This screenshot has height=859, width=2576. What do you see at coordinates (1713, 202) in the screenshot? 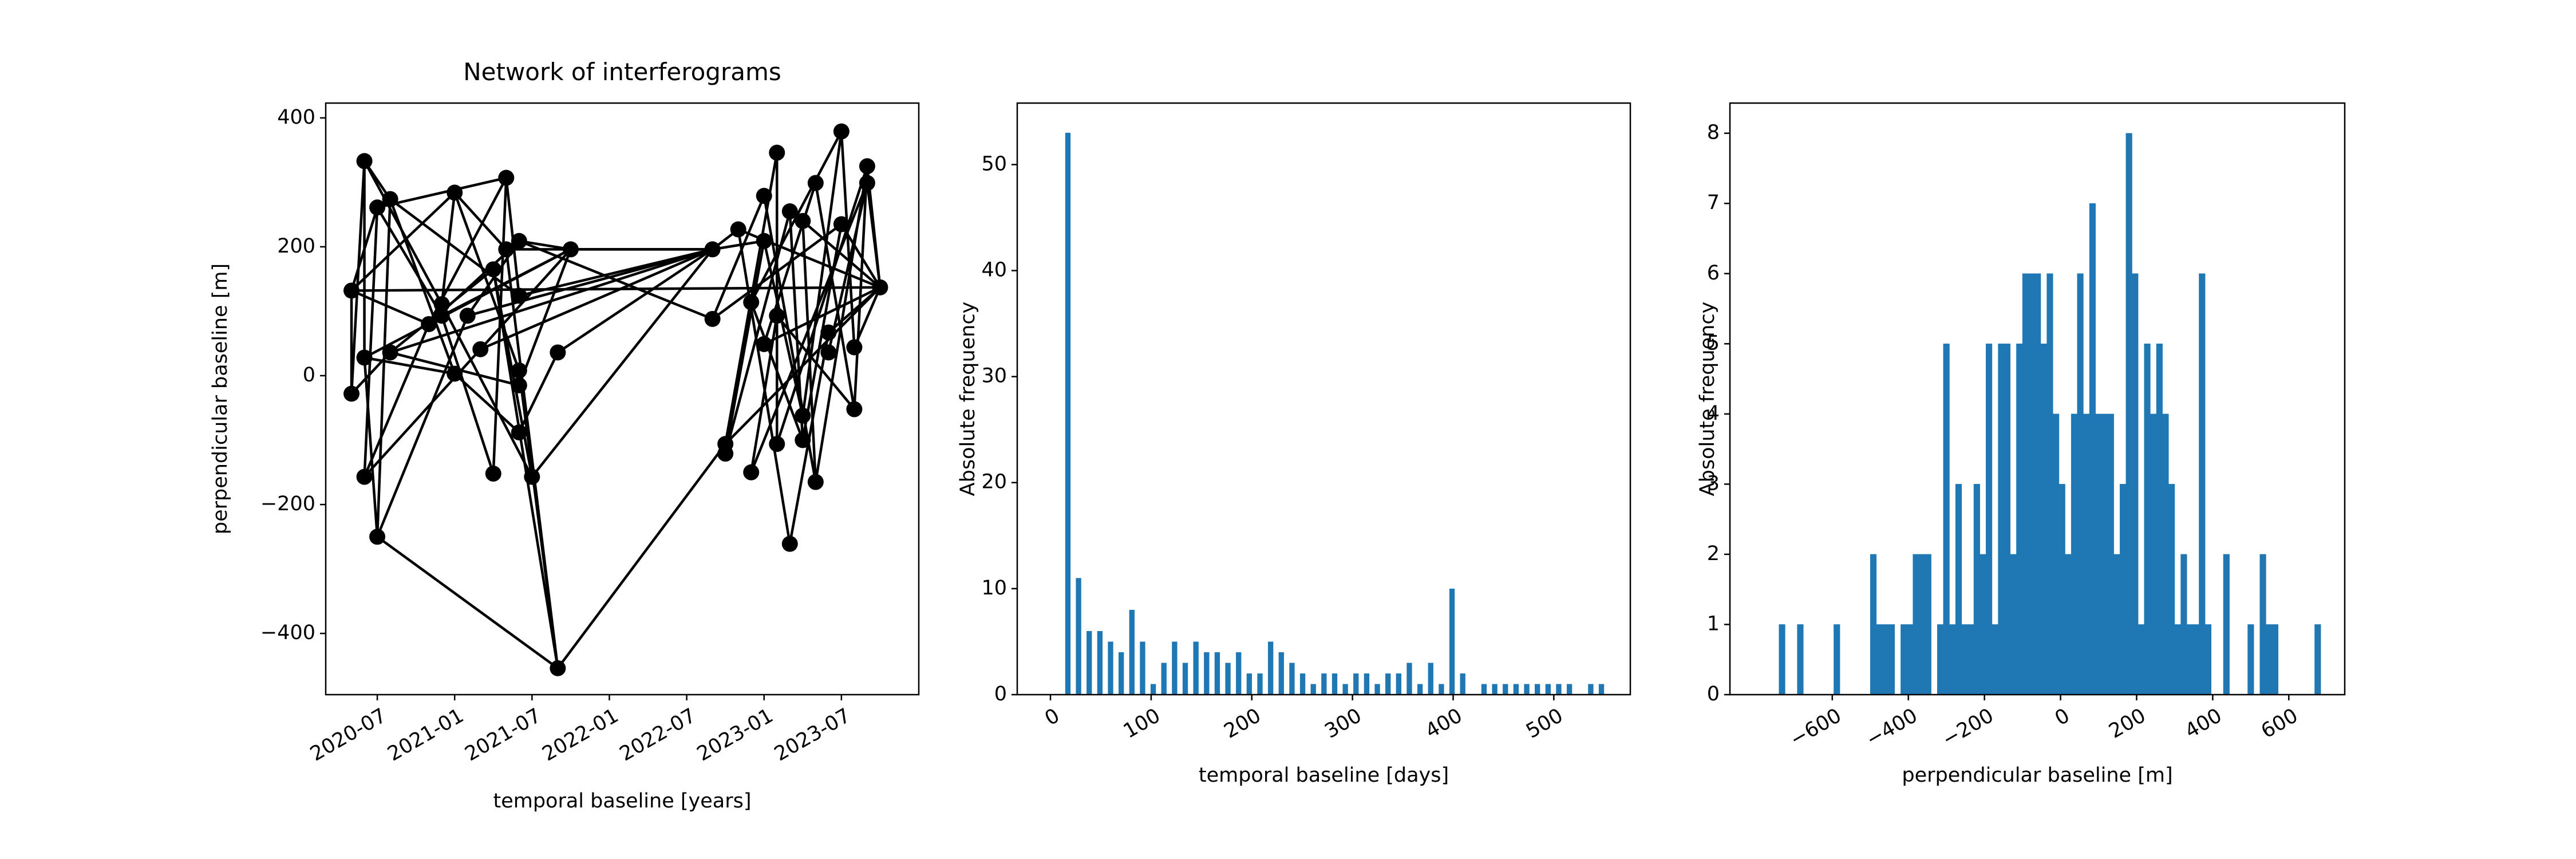
I see `y-tick-label: 7` at bounding box center [1713, 202].